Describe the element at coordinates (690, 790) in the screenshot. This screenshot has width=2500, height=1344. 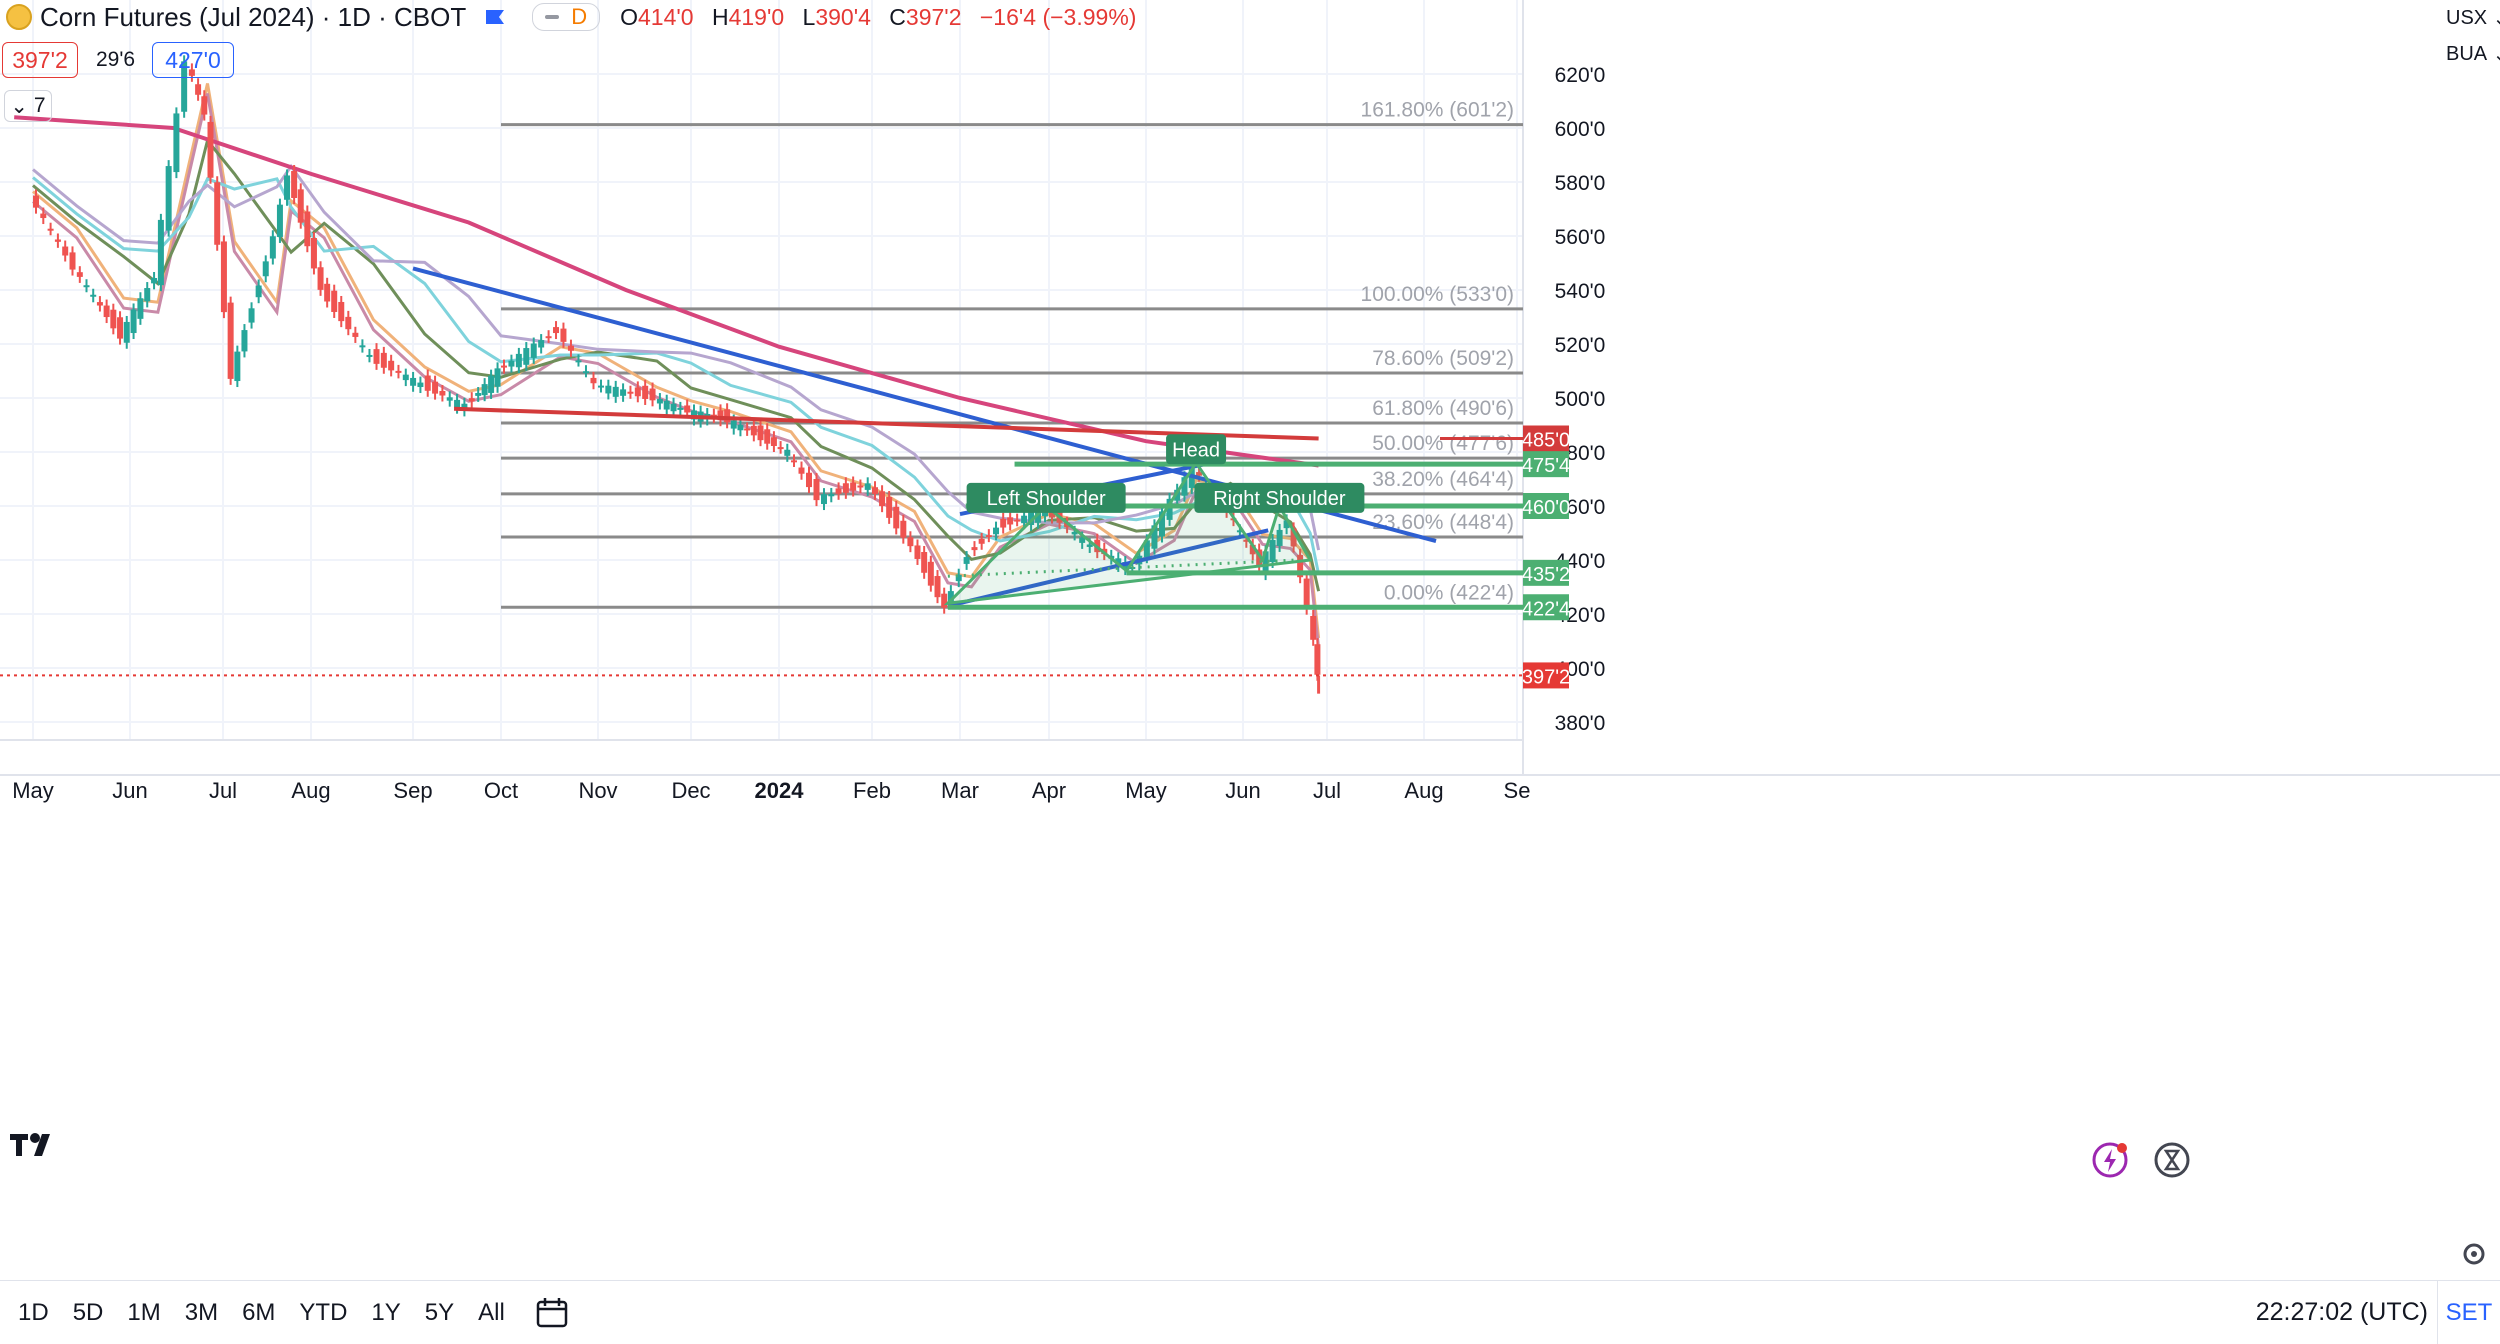
I see `time-tick-label: Dec` at that location.